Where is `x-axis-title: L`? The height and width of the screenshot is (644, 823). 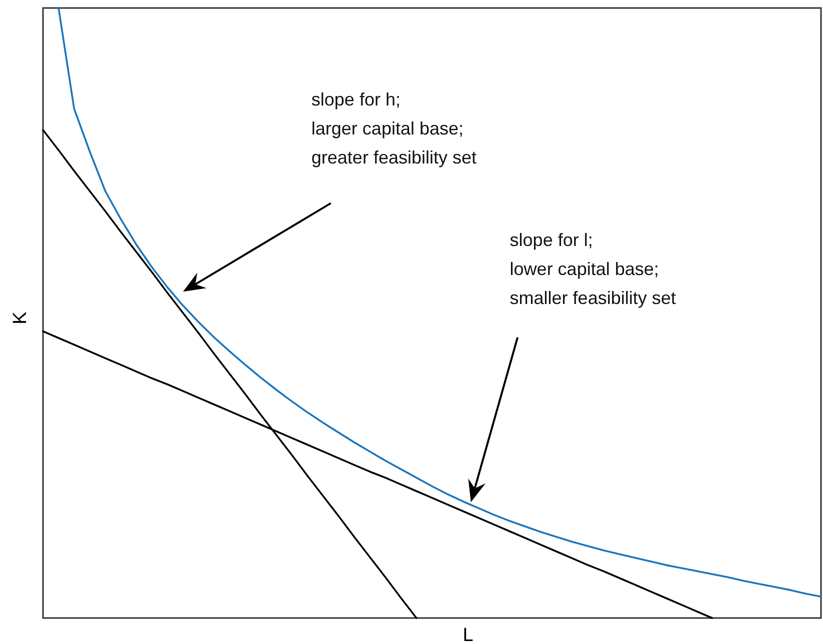
x-axis-title: L is located at coordinates (468, 634).